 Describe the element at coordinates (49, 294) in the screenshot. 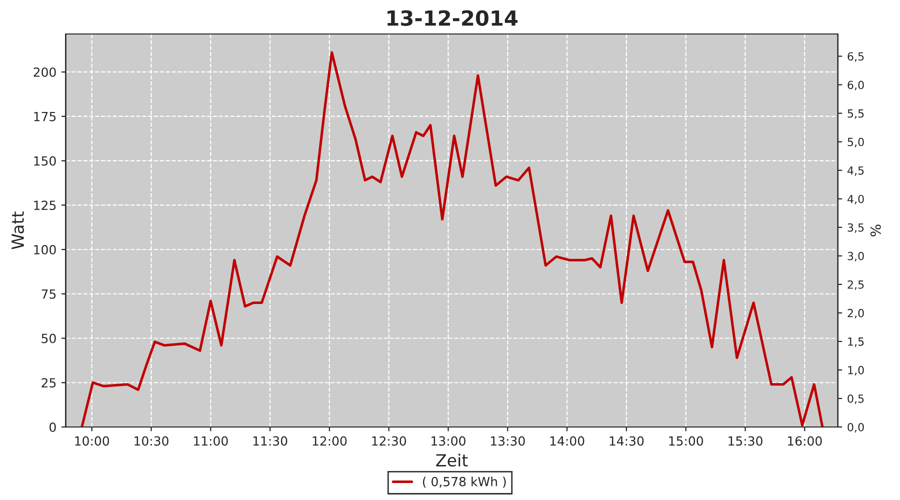

I see `y-tick-label: 75` at that location.